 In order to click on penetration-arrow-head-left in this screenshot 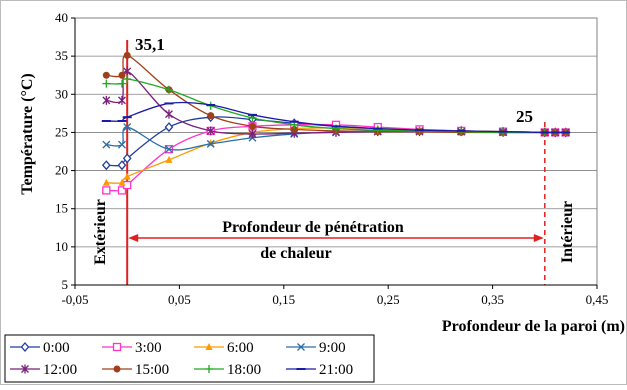, I will do `click(133, 238)`.